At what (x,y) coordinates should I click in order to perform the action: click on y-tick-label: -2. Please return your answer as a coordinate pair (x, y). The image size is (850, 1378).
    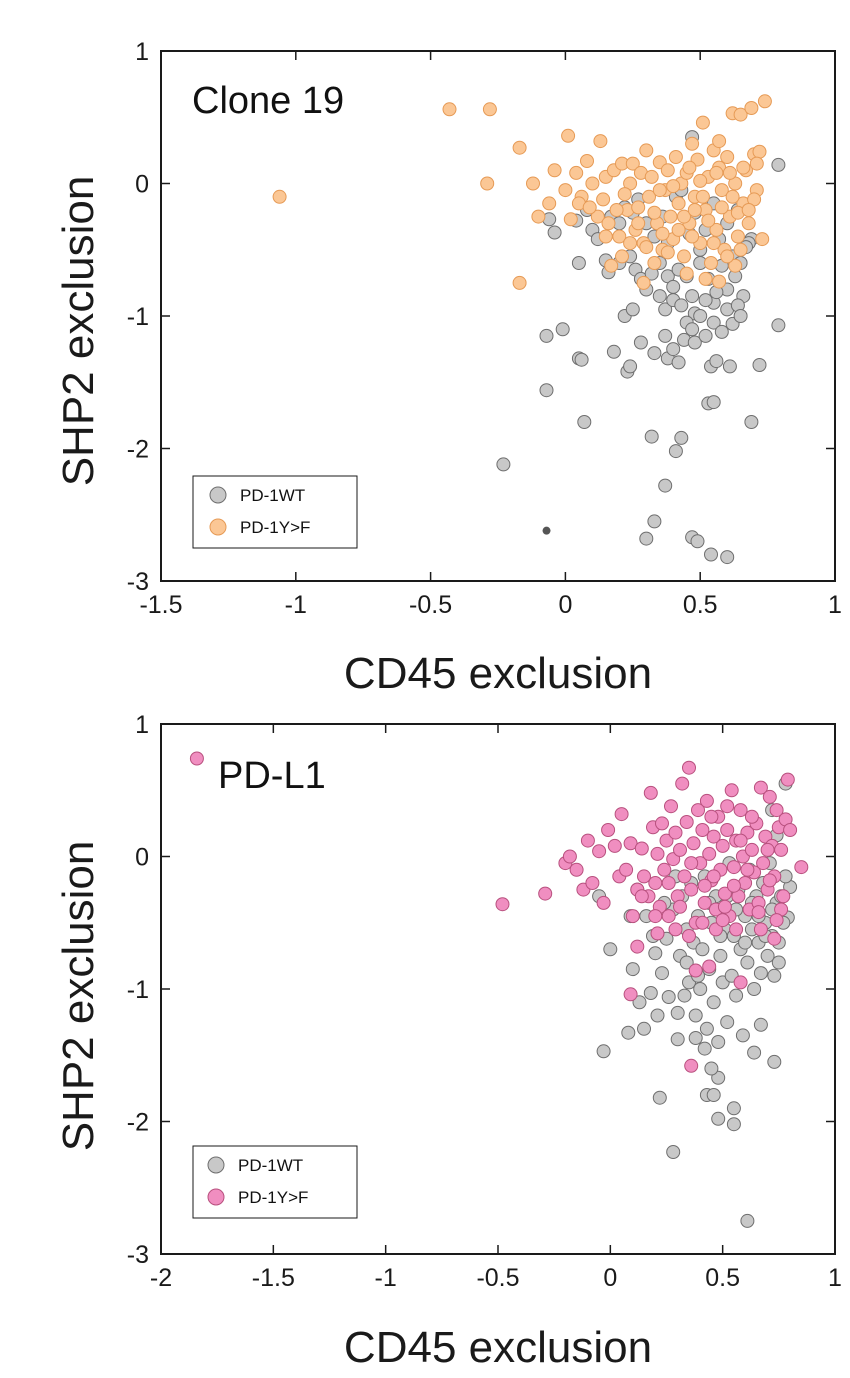
    Looking at the image, I should click on (138, 450).